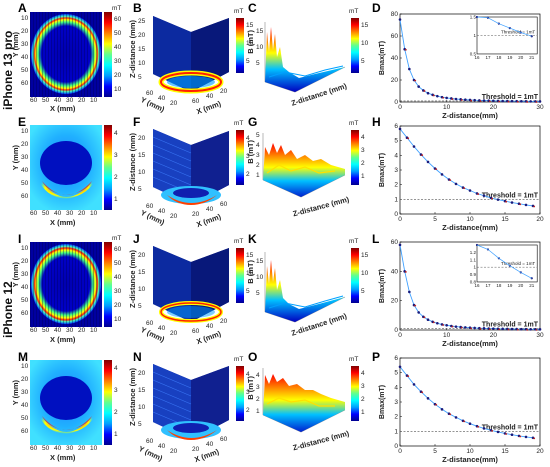 Image resolution: width=550 pixels, height=467 pixels. What do you see at coordinates (396, 330) in the screenshot?
I see `y-ticklabel-l-0: 0` at bounding box center [396, 330].